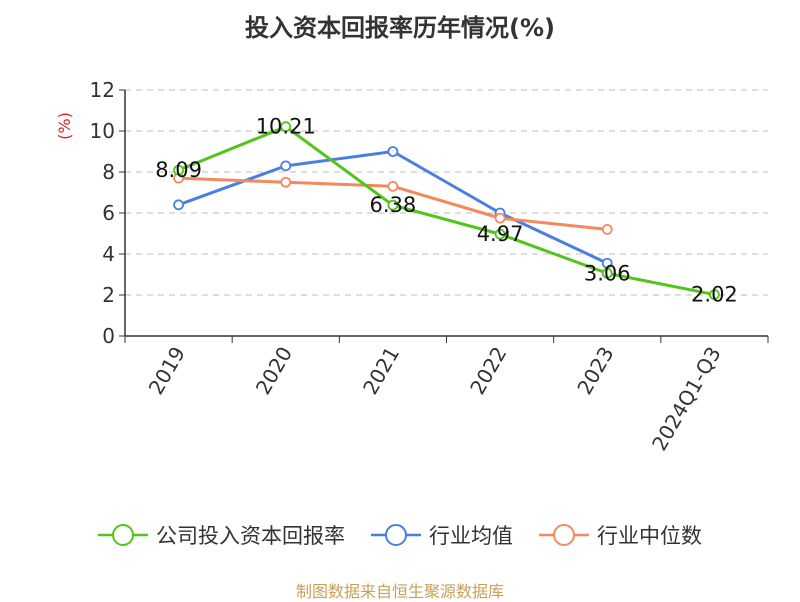 This screenshot has width=800, height=602. Describe the element at coordinates (381, 371) in the screenshot. I see `x-tick-label: 2021` at that location.